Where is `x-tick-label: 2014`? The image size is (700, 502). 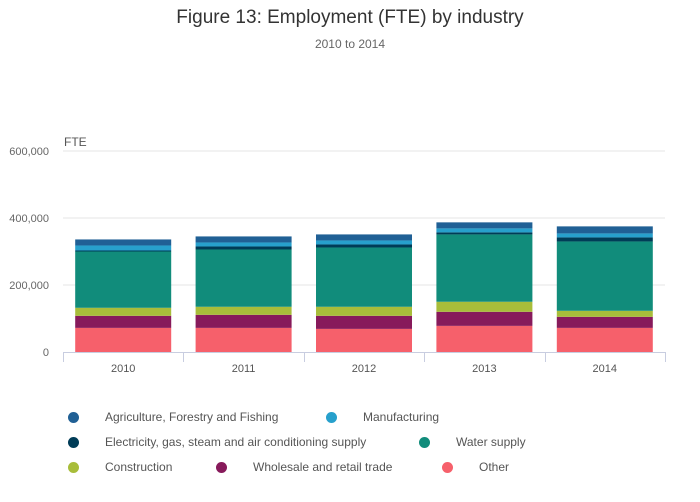
x-tick-label: 2014 is located at coordinates (605, 369).